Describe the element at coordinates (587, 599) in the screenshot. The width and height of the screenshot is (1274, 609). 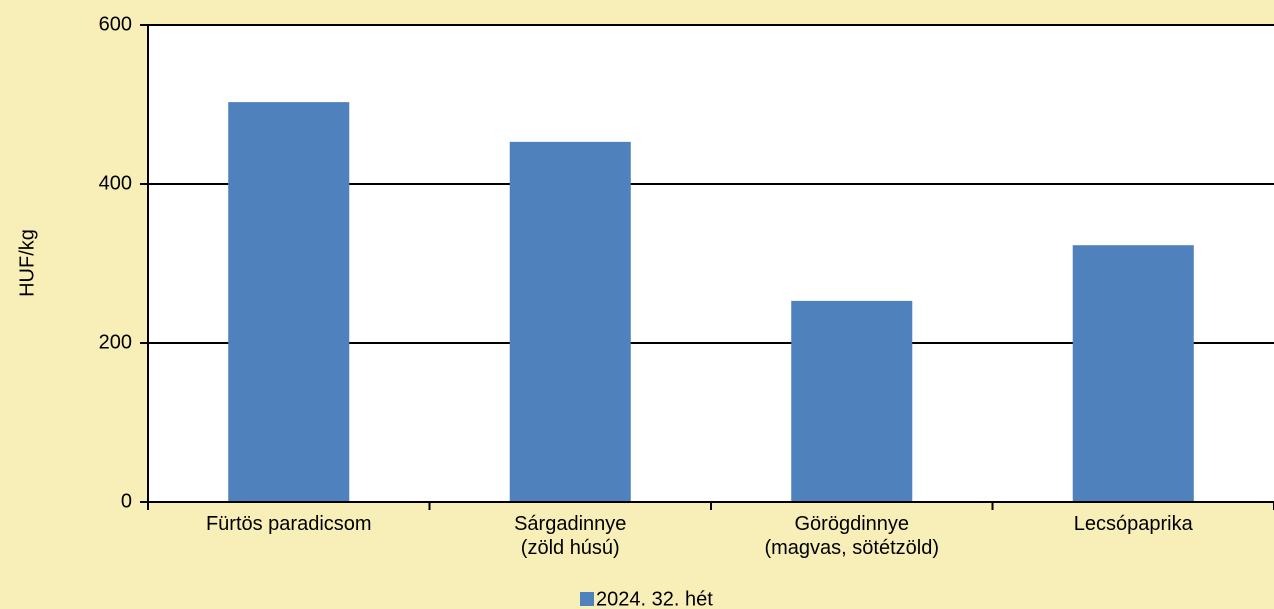
I see `legend-swatch` at that location.